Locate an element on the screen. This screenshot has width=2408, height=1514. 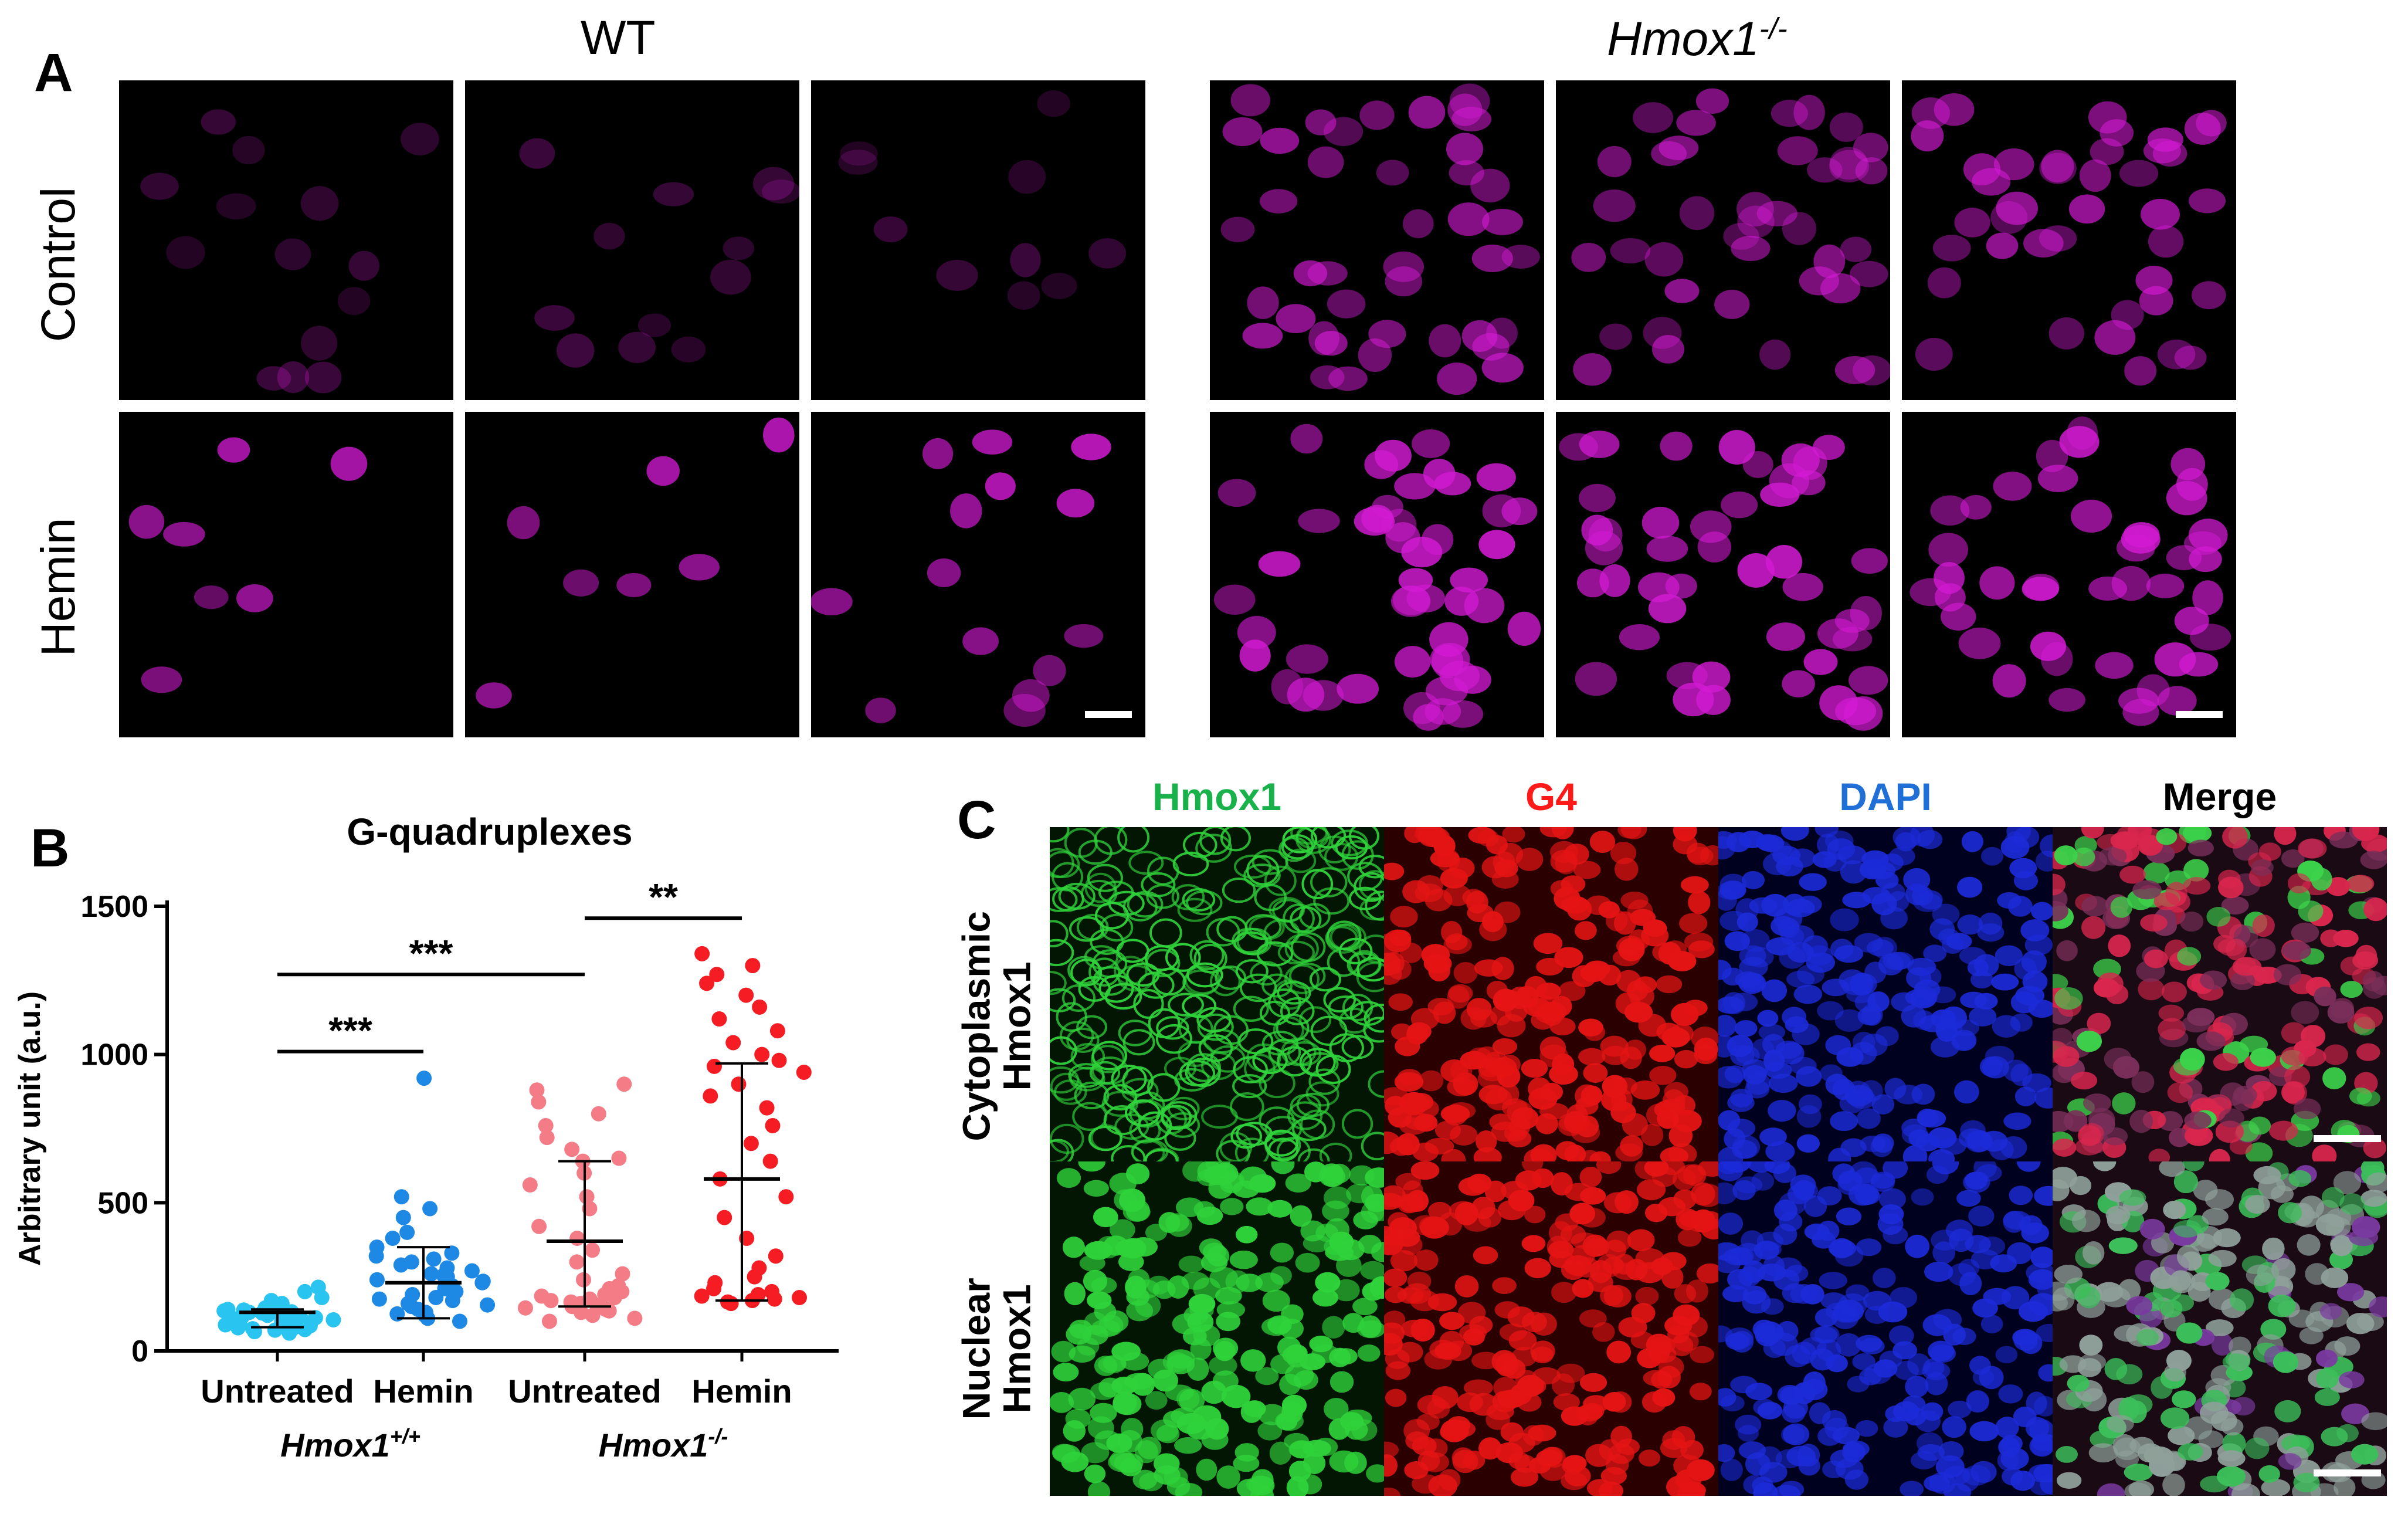
micrograph-nuclear-g4 is located at coordinates (1551, 1328).